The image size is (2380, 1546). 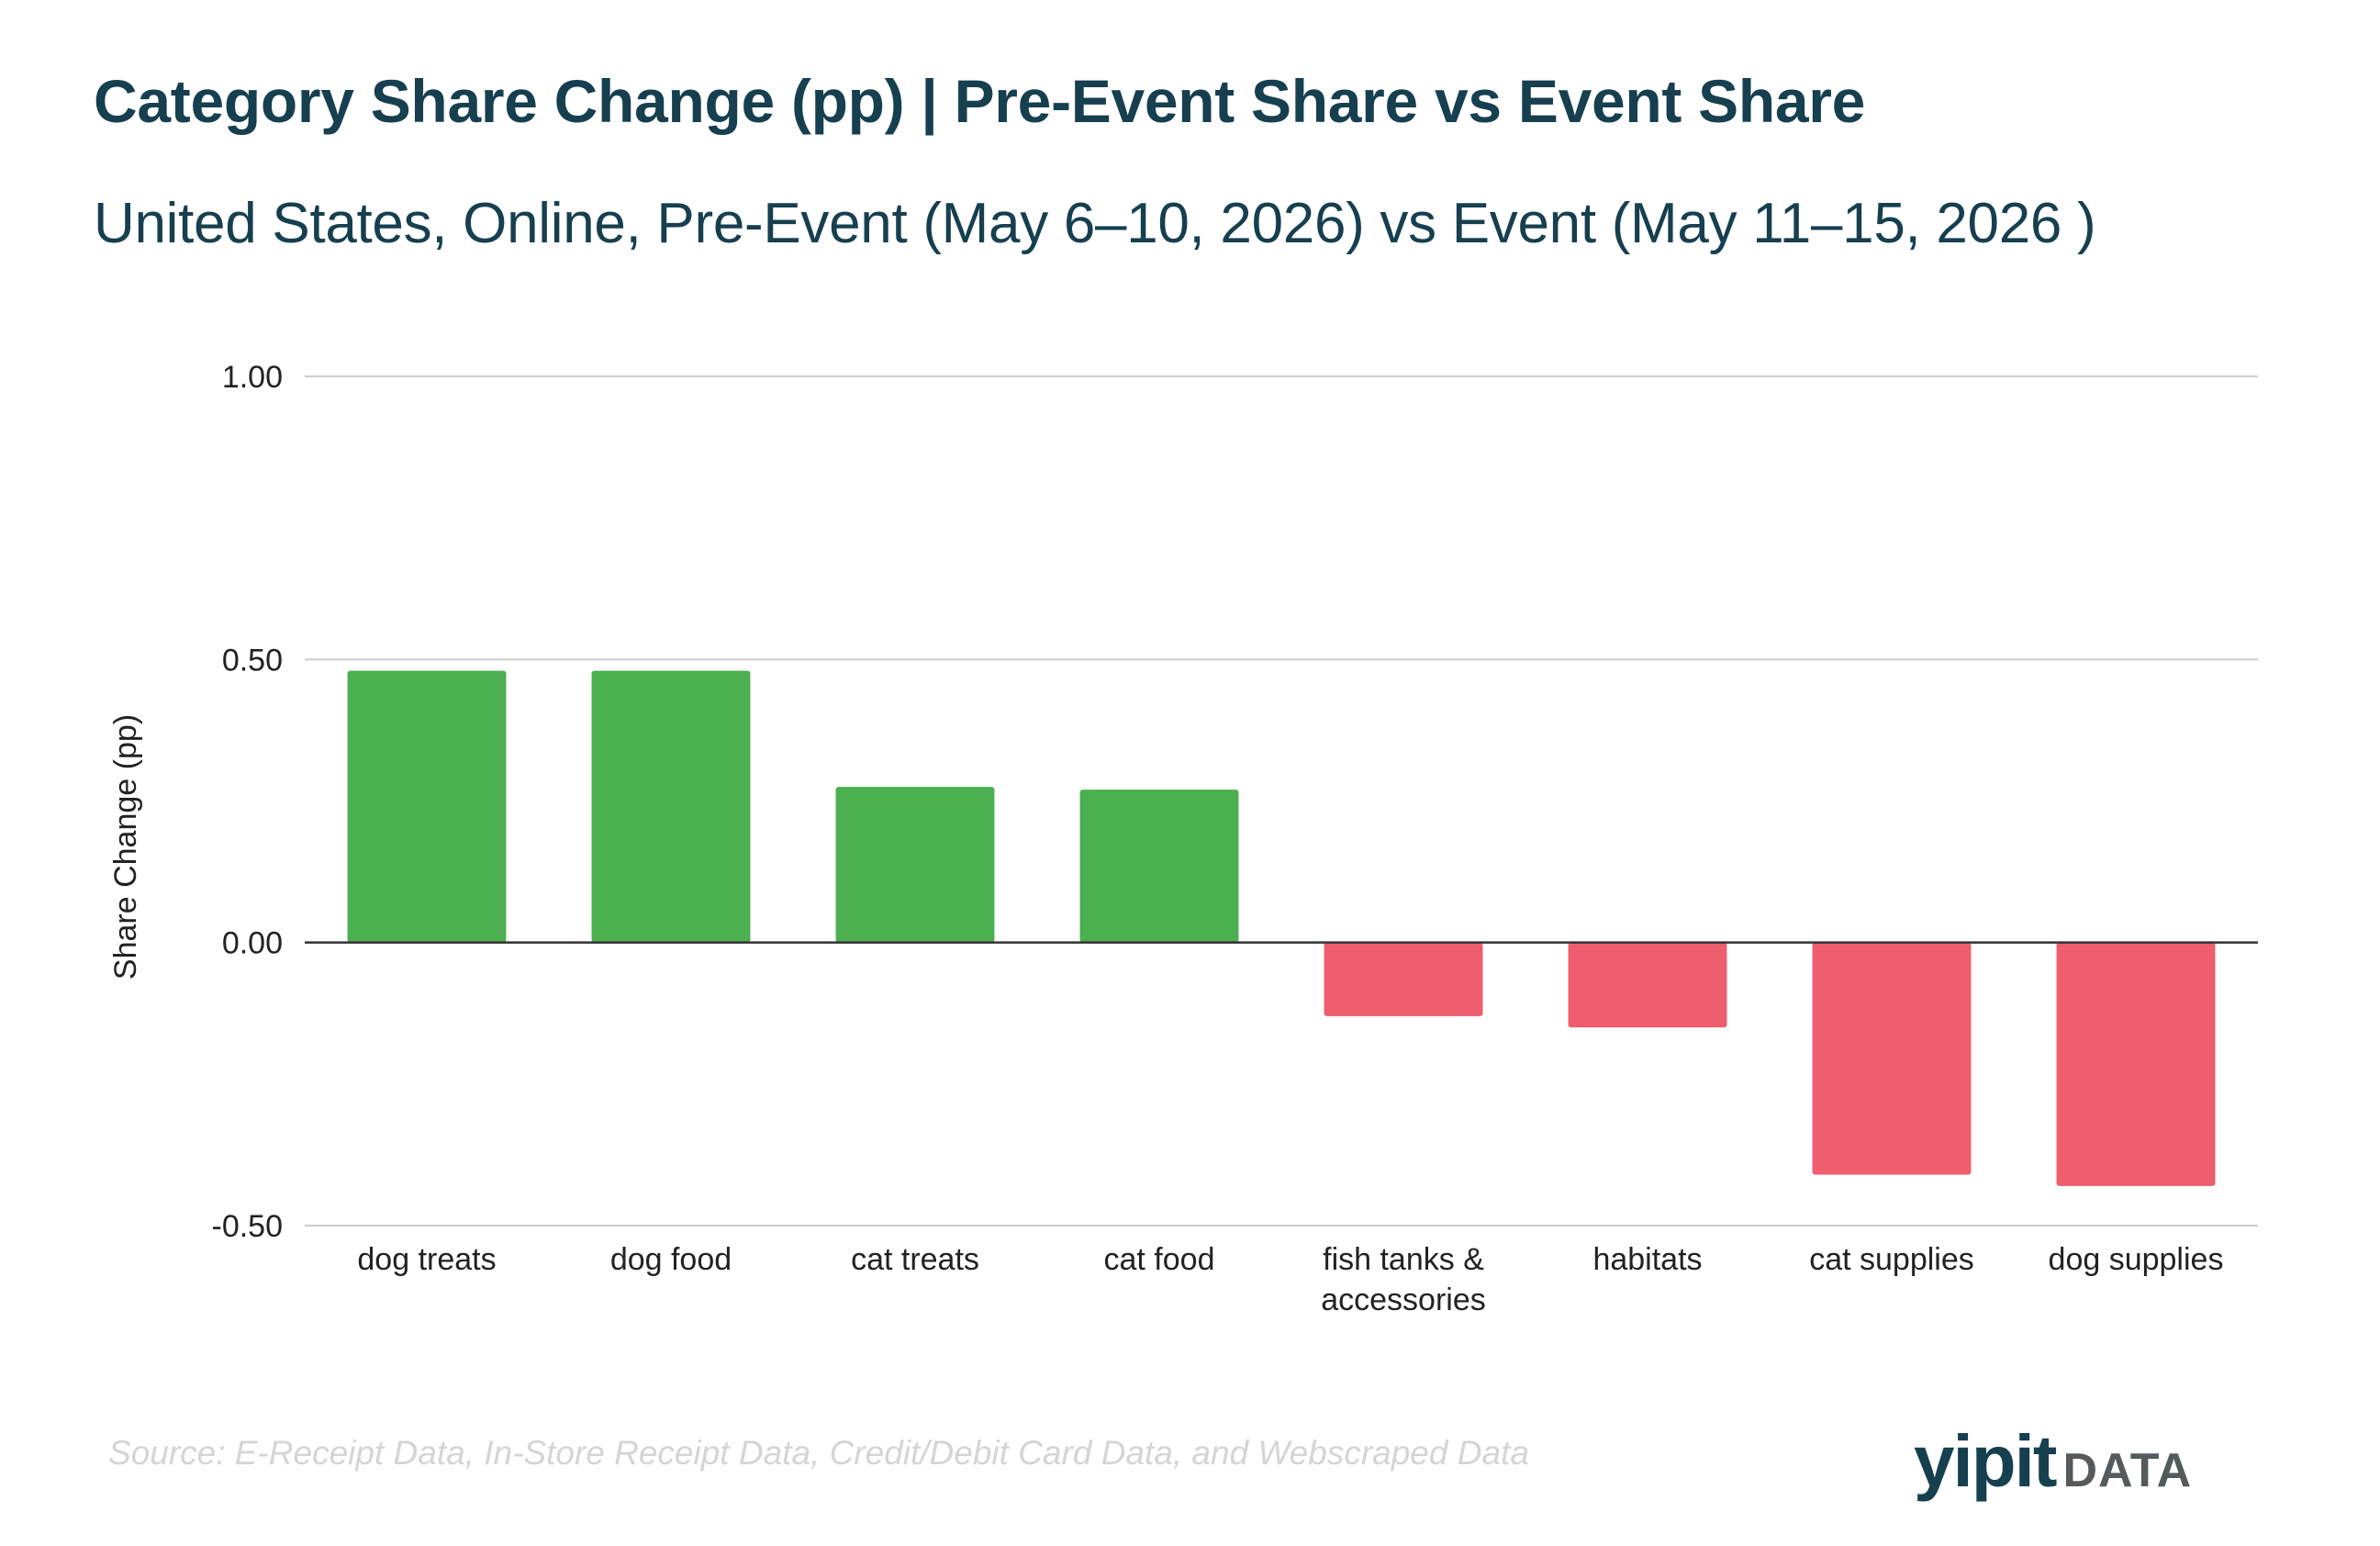 What do you see at coordinates (915, 1259) in the screenshot?
I see `x-tick-label: cat treats` at bounding box center [915, 1259].